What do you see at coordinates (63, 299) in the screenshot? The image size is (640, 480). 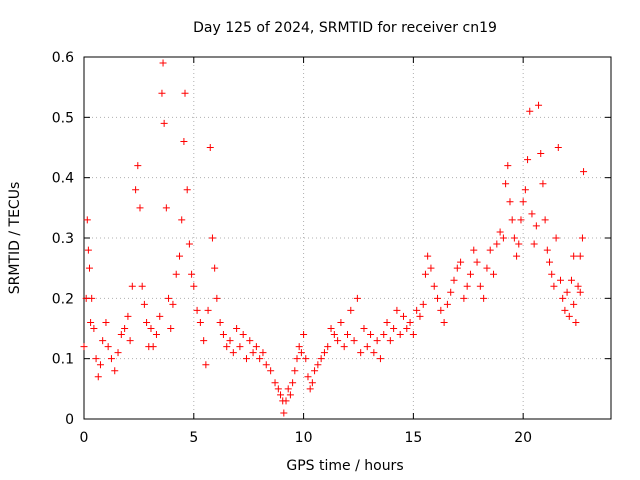 I see `y-tick-label: 0.2` at bounding box center [63, 299].